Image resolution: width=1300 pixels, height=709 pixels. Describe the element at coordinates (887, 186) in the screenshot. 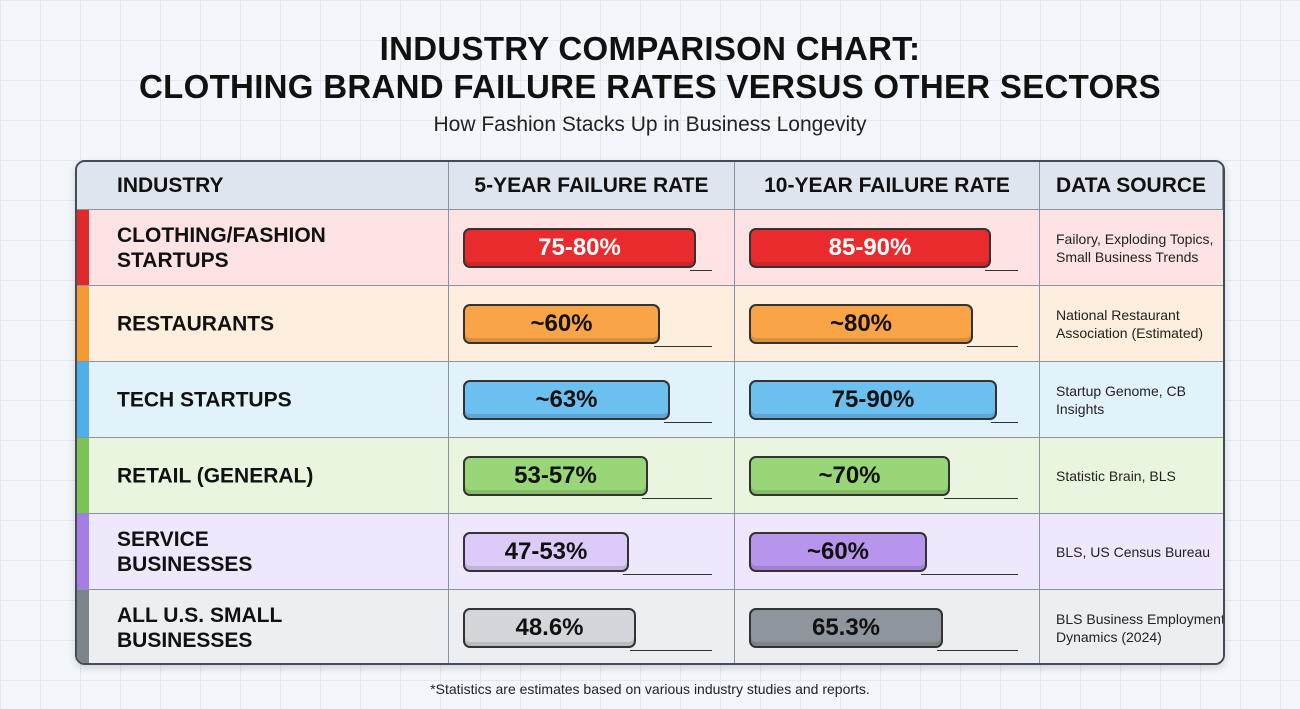

I see `column-header: 10-YEAR FAILURE RATE` at that location.